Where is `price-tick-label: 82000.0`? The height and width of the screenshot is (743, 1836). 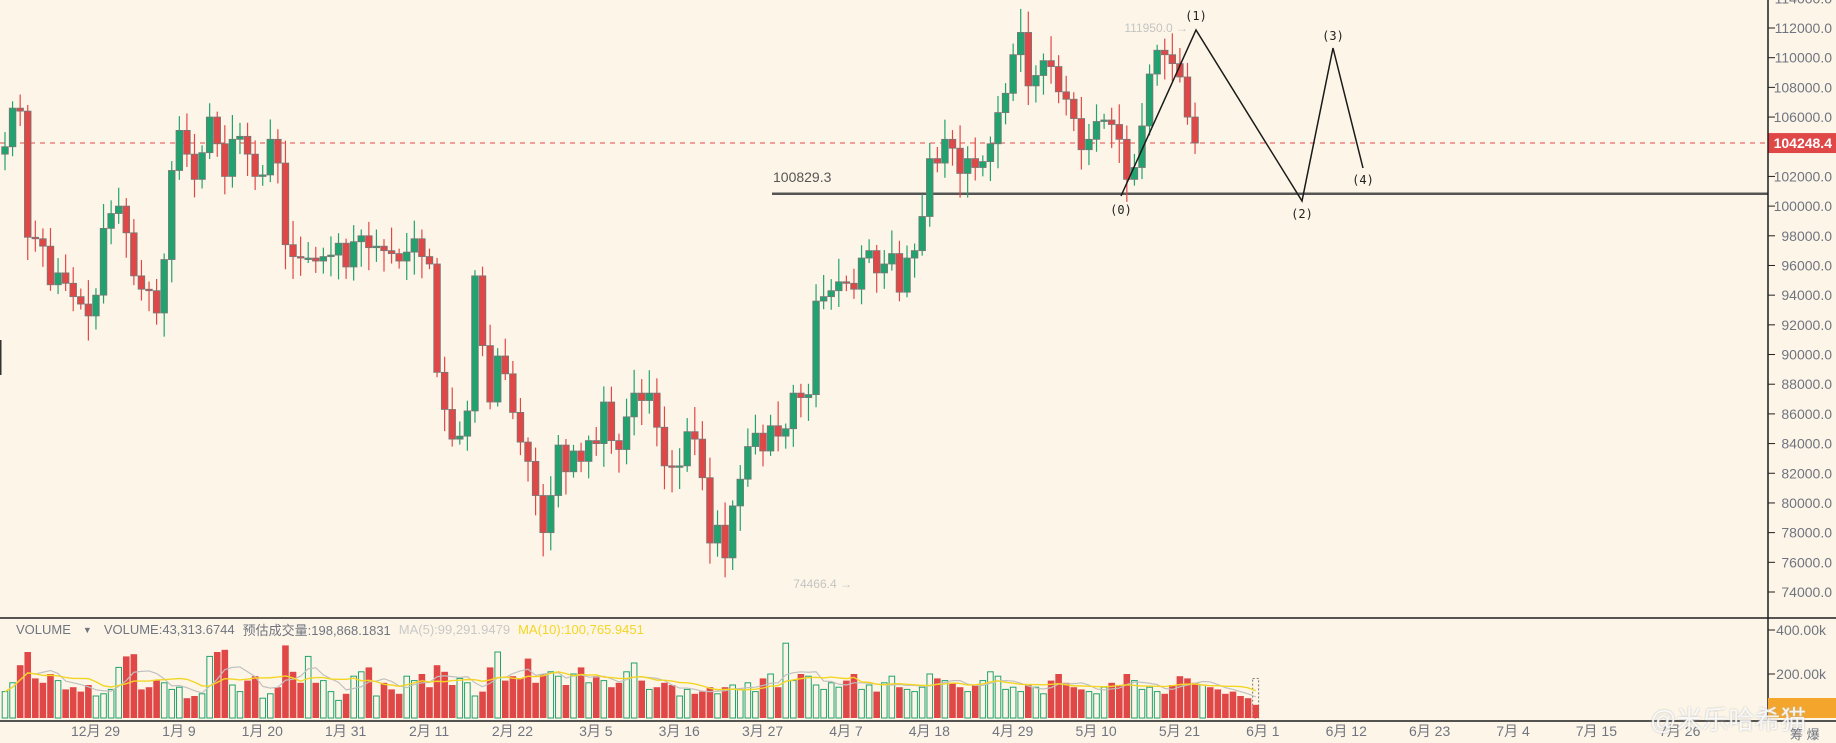 price-tick-label: 82000.0 is located at coordinates (1806, 473).